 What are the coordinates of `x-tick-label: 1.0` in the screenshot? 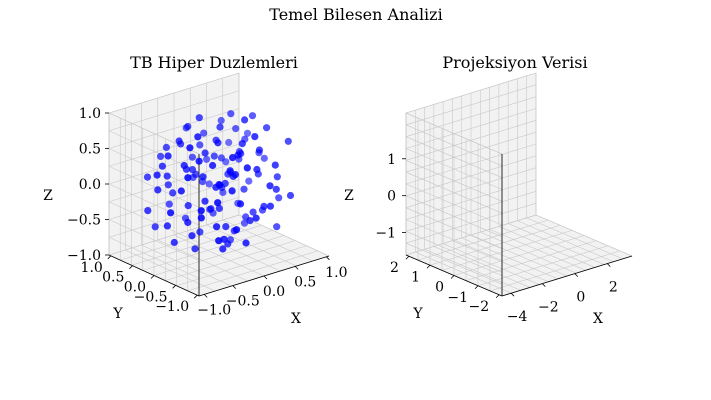 It's located at (336, 273).